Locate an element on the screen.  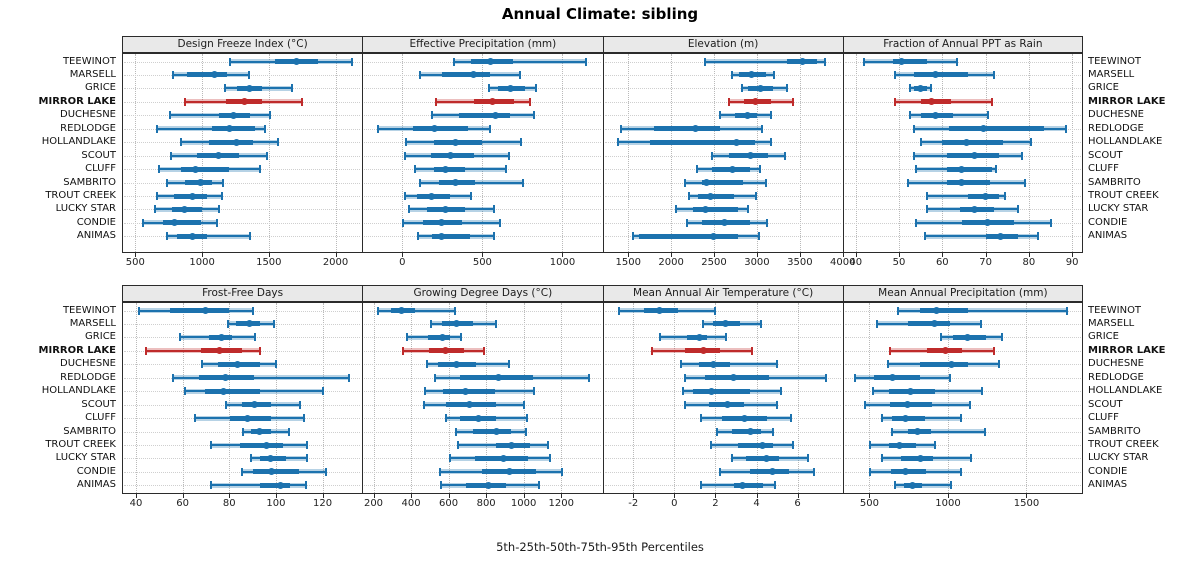
axis-tick-label: 120 is located at coordinates (323, 503).